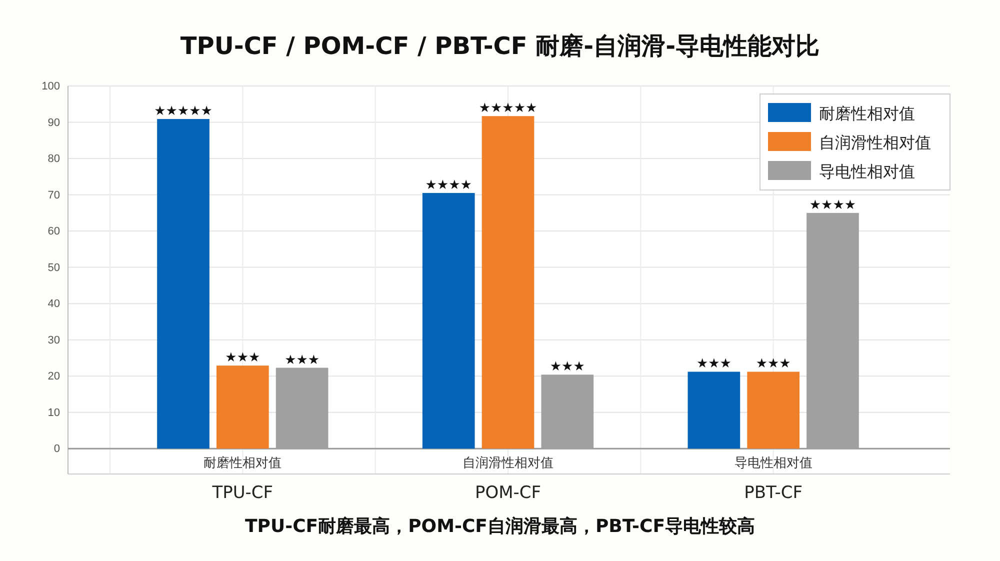 The height and width of the screenshot is (561, 1000). What do you see at coordinates (508, 493) in the screenshot?
I see `x-tick-label: POM-CF` at bounding box center [508, 493].